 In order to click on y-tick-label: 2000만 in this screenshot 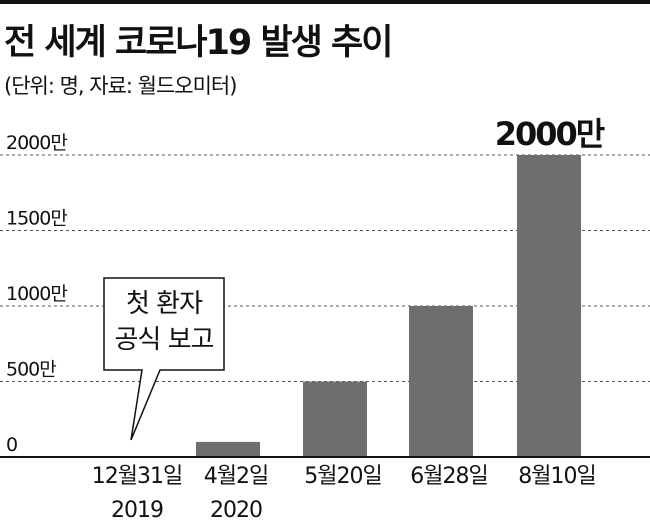, I will do `click(36, 143)`.